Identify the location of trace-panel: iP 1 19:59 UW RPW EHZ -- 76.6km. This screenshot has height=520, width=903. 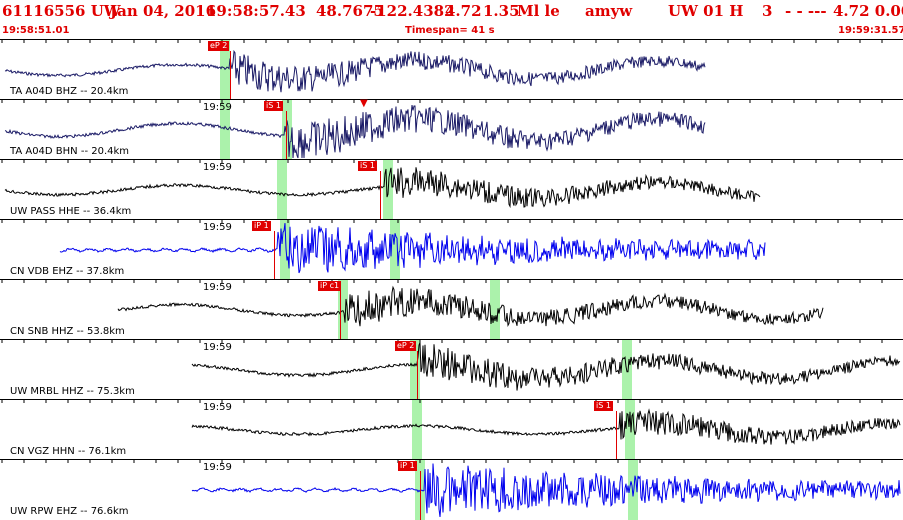
(451, 489).